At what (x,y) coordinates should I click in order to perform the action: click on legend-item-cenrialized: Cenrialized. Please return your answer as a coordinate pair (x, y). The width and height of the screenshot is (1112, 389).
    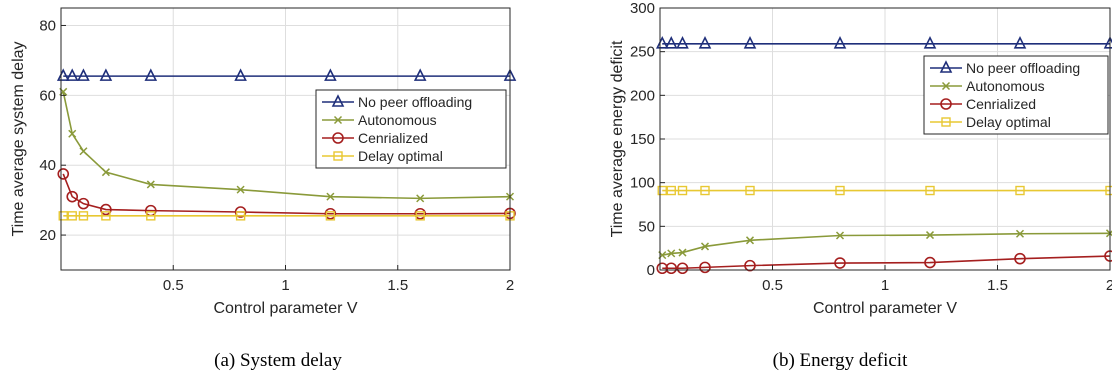
    Looking at the image, I should click on (375, 138).